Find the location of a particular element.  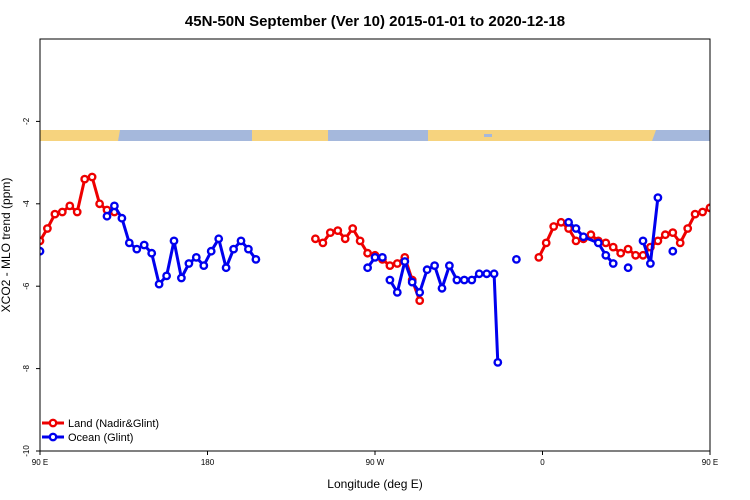

land-ocean-strip is located at coordinates (375, 135).